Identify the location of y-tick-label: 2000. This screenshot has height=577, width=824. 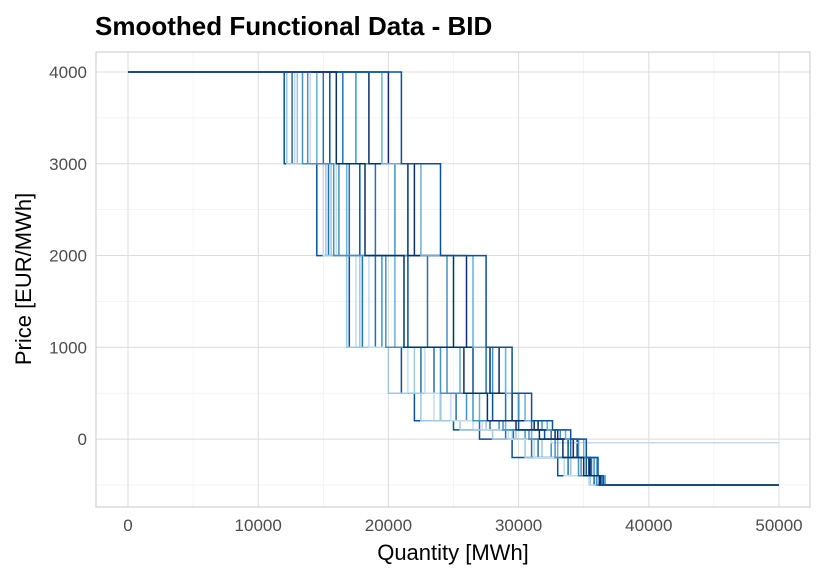
(68, 256).